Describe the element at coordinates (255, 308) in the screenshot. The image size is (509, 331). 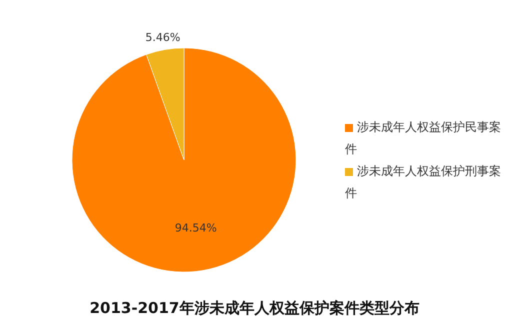
I see `text: 2013-2017年涉未成年人权益保护案件类型分布` at that location.